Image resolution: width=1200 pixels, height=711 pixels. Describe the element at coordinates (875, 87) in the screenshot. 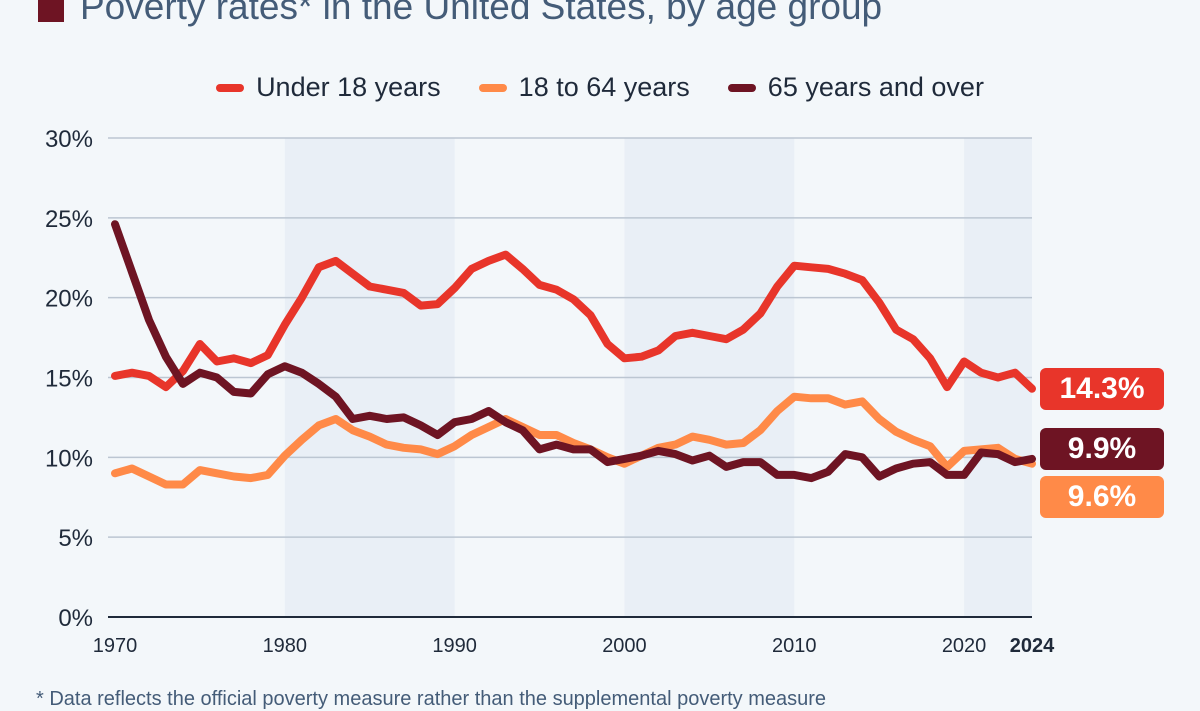

I see `legend-label: 65 years and over` at that location.